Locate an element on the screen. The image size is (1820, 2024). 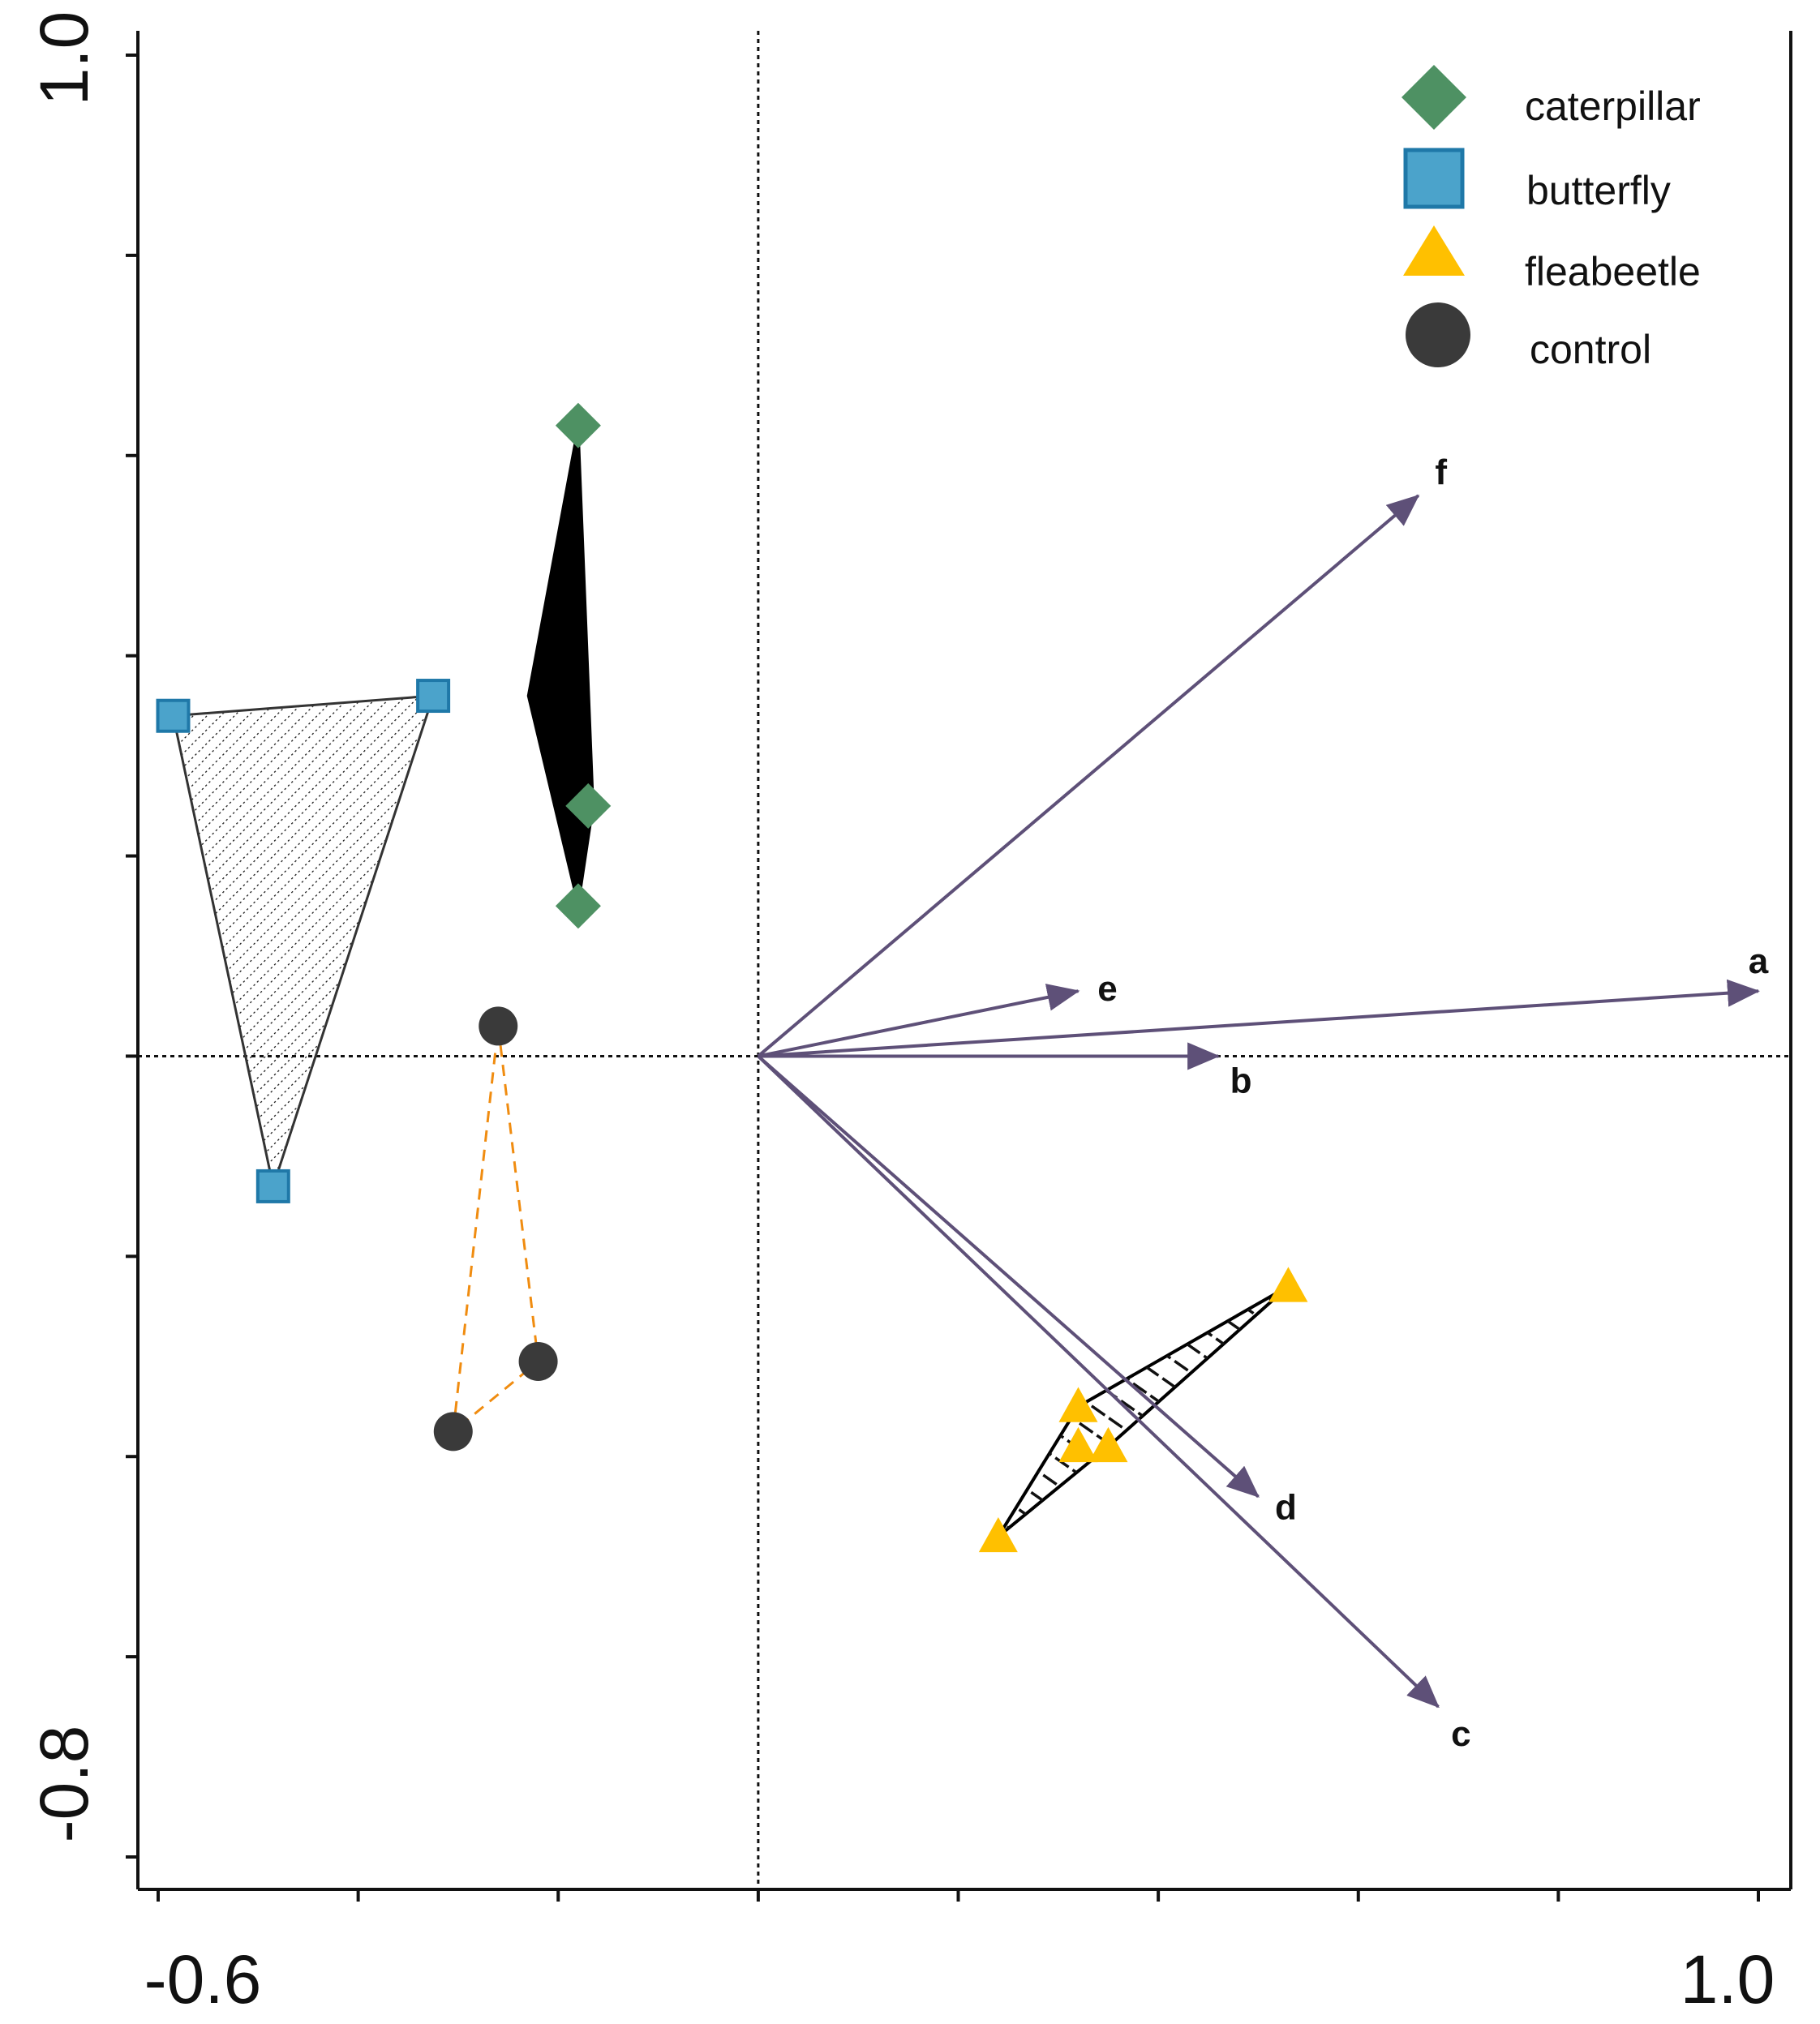
y-tick-labels: 1.0 -0.8 is located at coordinates (64, 927).